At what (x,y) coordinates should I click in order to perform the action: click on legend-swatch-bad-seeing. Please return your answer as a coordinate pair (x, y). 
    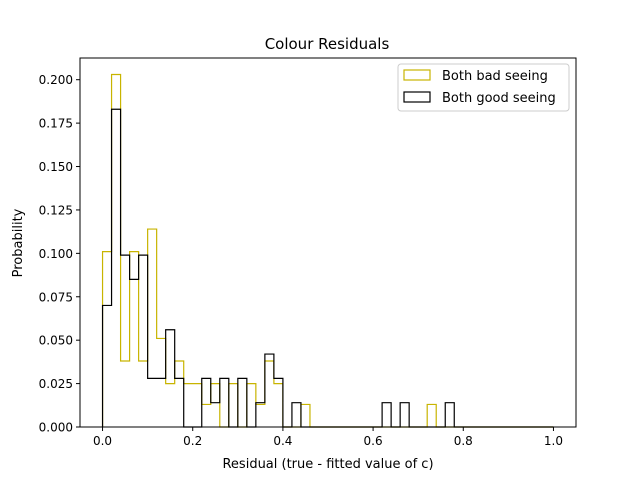
    Looking at the image, I should click on (417, 75).